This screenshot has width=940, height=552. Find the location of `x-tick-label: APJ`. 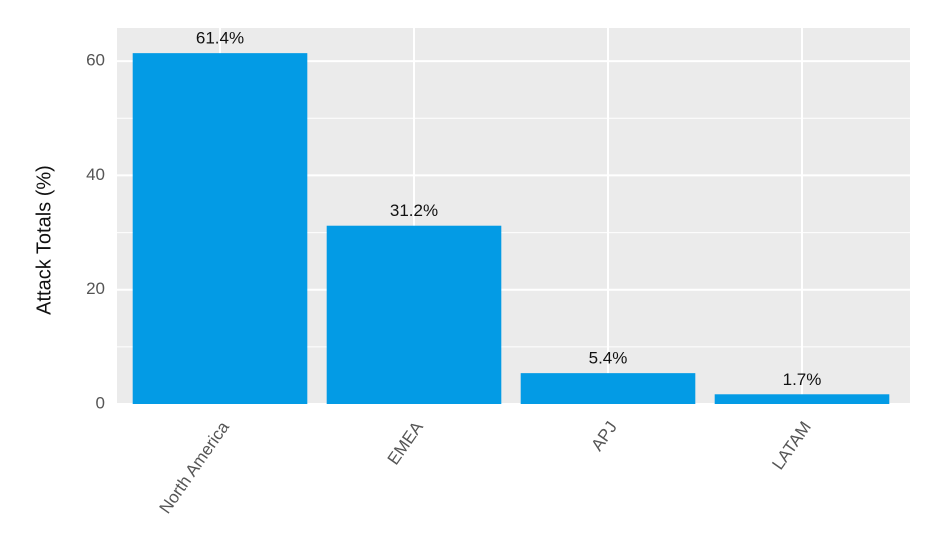

x-tick-label: APJ is located at coordinates (603, 436).